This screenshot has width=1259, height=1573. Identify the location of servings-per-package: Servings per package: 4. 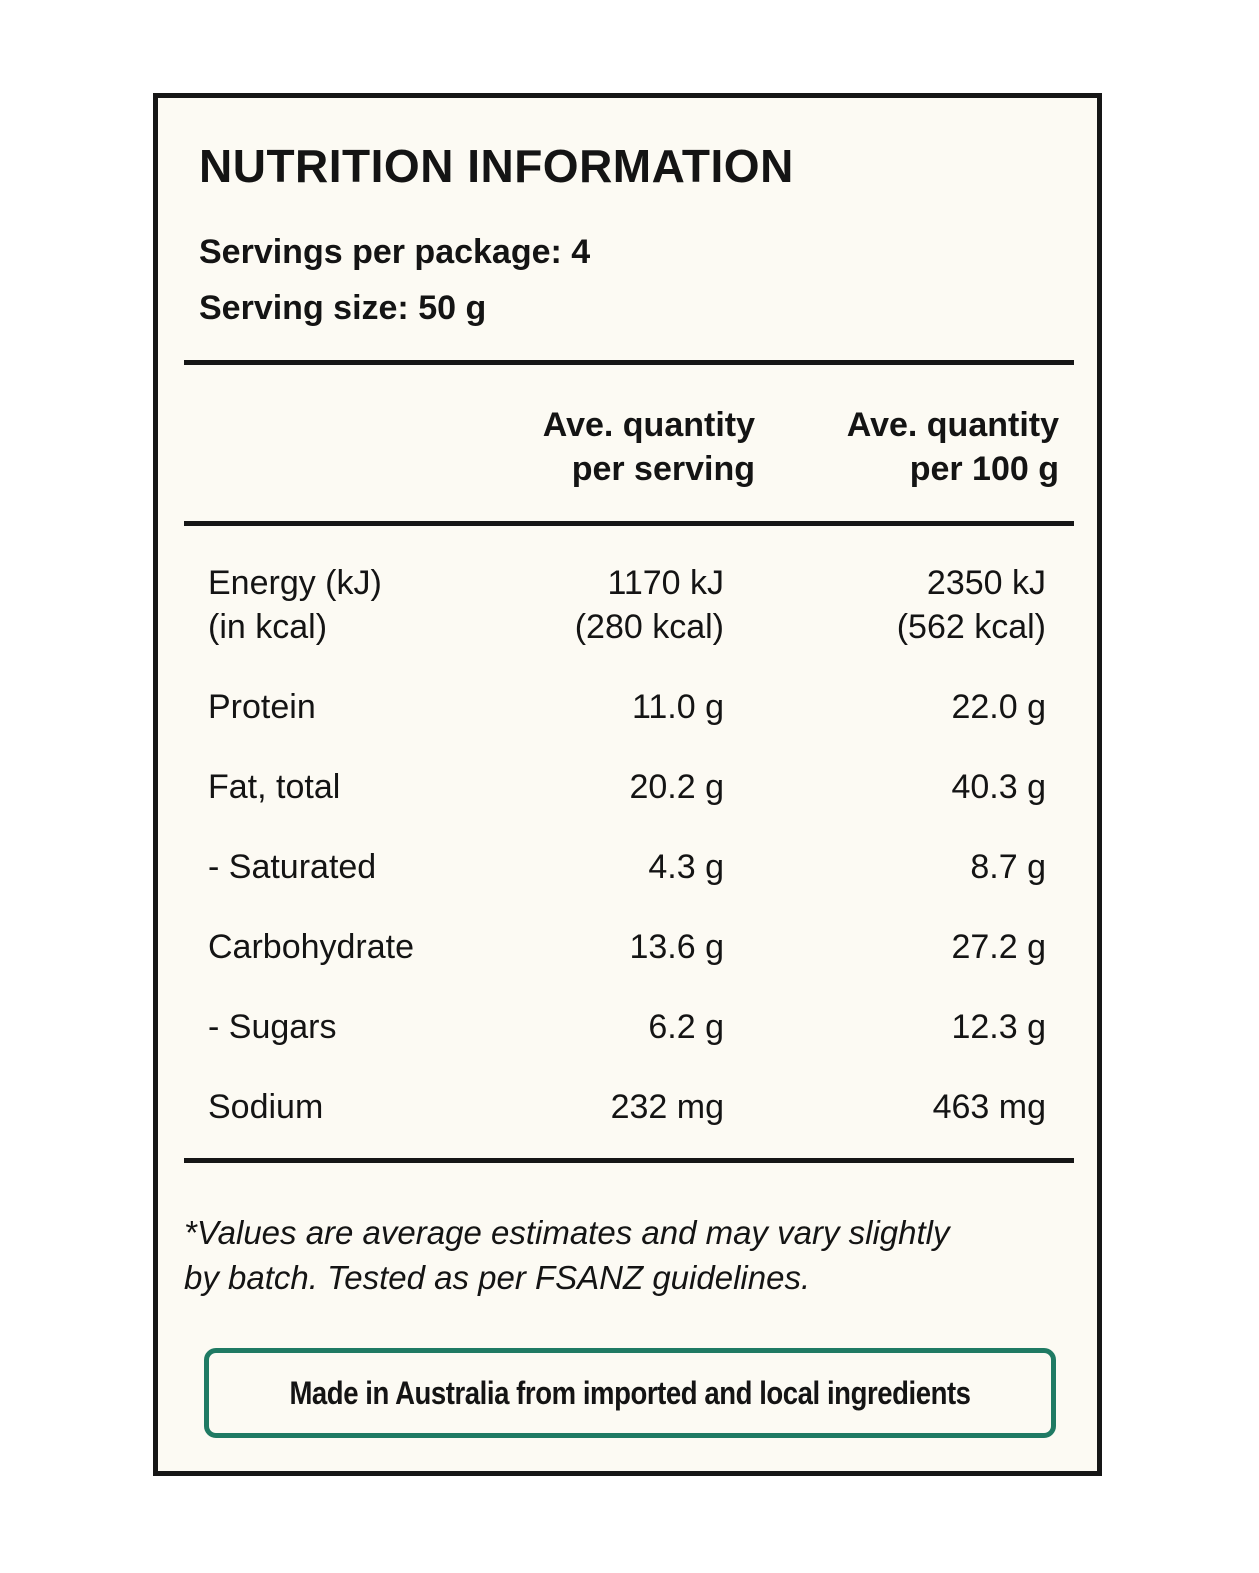
(395, 252).